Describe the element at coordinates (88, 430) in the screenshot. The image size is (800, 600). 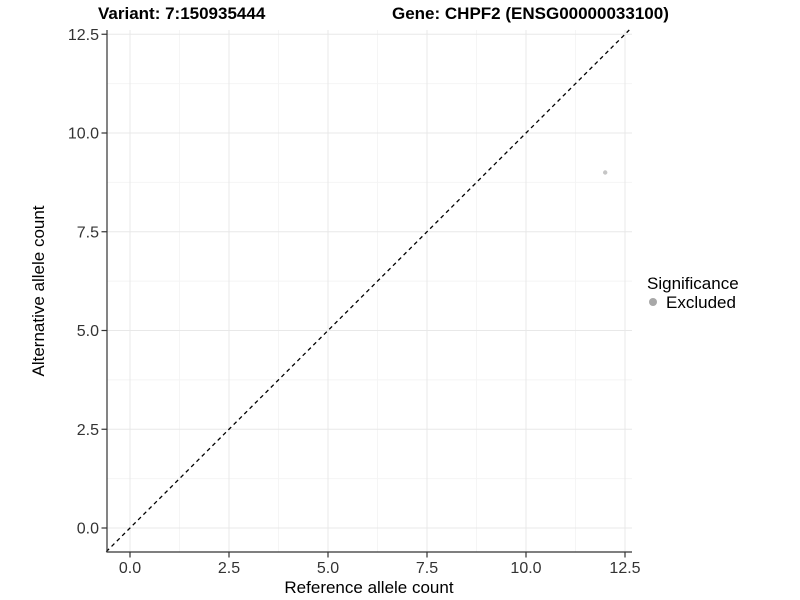
I see `y-tick-label: 2.5` at that location.